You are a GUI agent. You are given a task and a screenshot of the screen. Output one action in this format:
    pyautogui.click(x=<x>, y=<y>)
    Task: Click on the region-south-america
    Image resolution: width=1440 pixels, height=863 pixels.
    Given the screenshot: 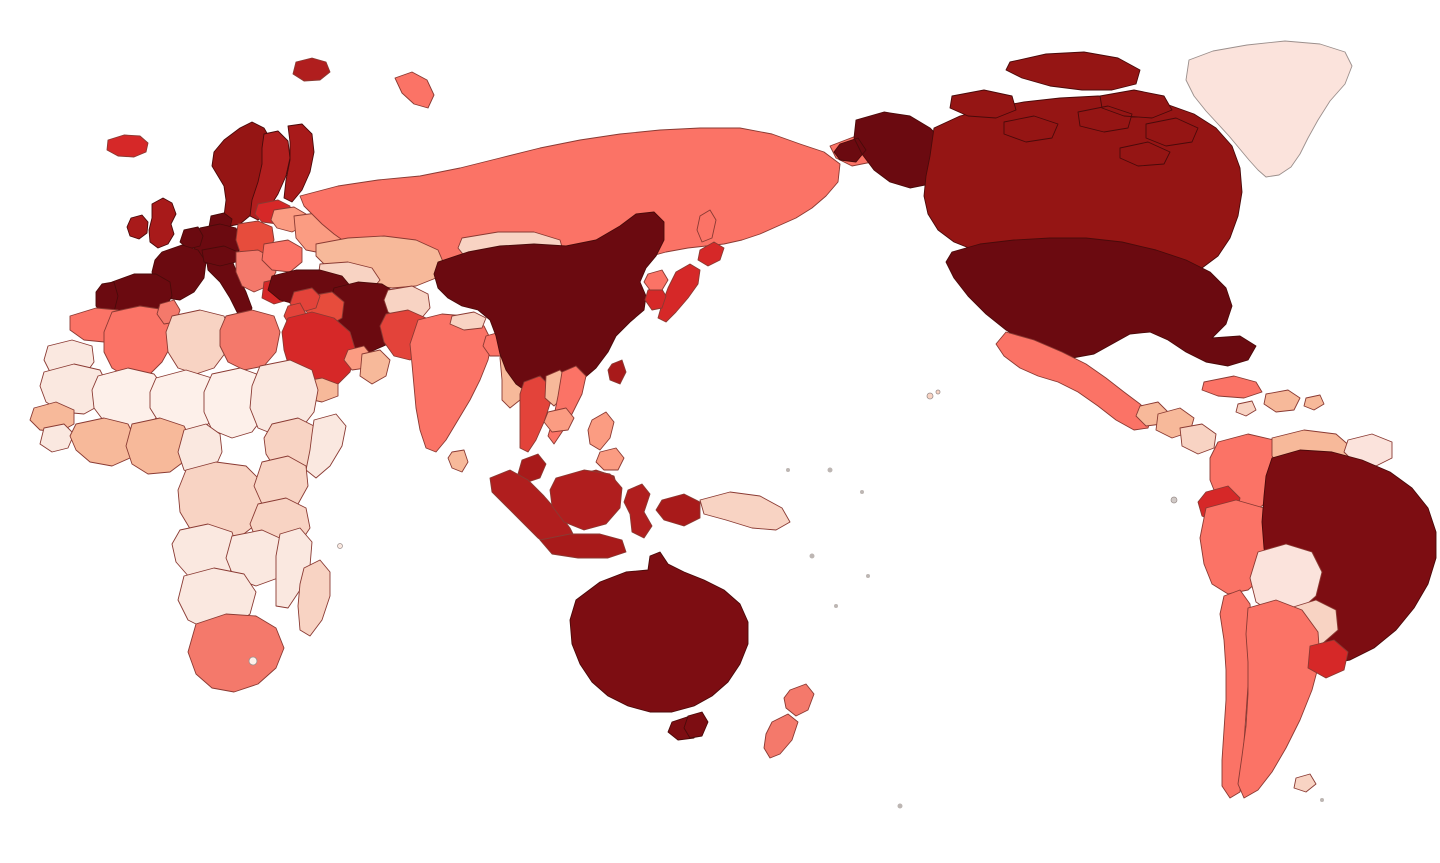 What is the action you would take?
    pyautogui.click(x=1317, y=614)
    